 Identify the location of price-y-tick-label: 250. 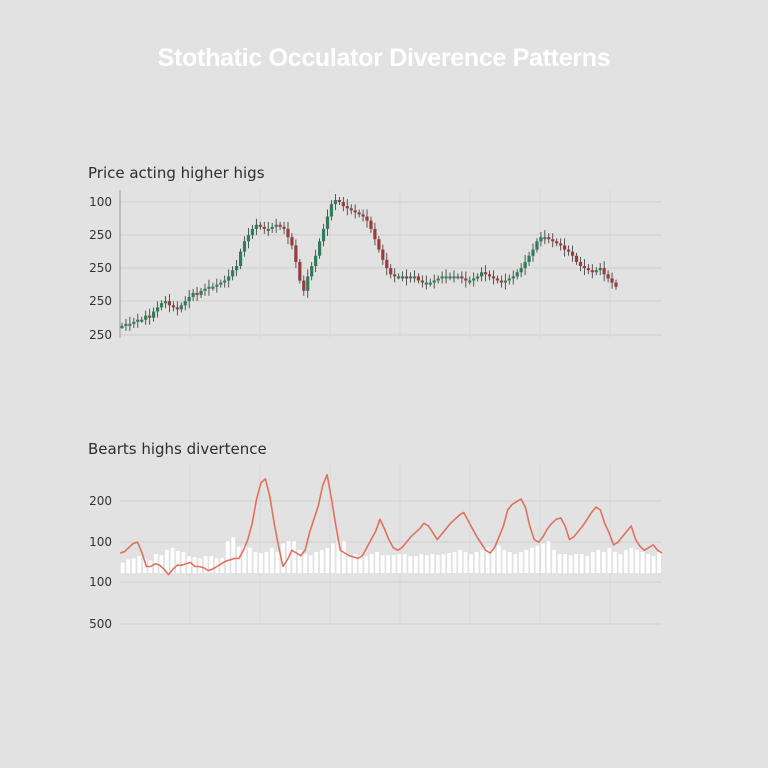
(100, 301).